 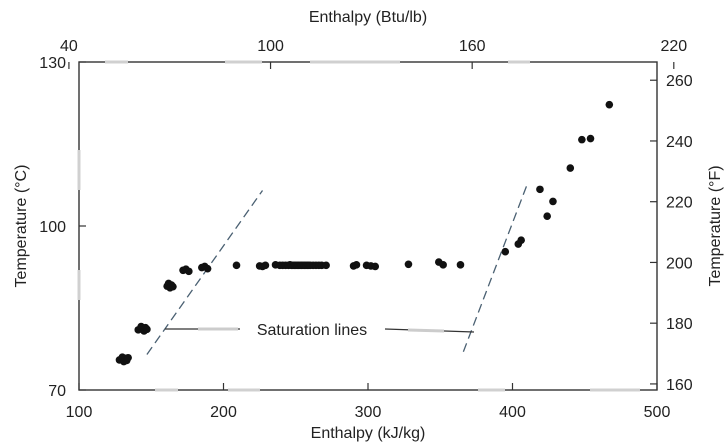 What do you see at coordinates (512, 412) in the screenshot?
I see `x-tick-label: 400` at bounding box center [512, 412].